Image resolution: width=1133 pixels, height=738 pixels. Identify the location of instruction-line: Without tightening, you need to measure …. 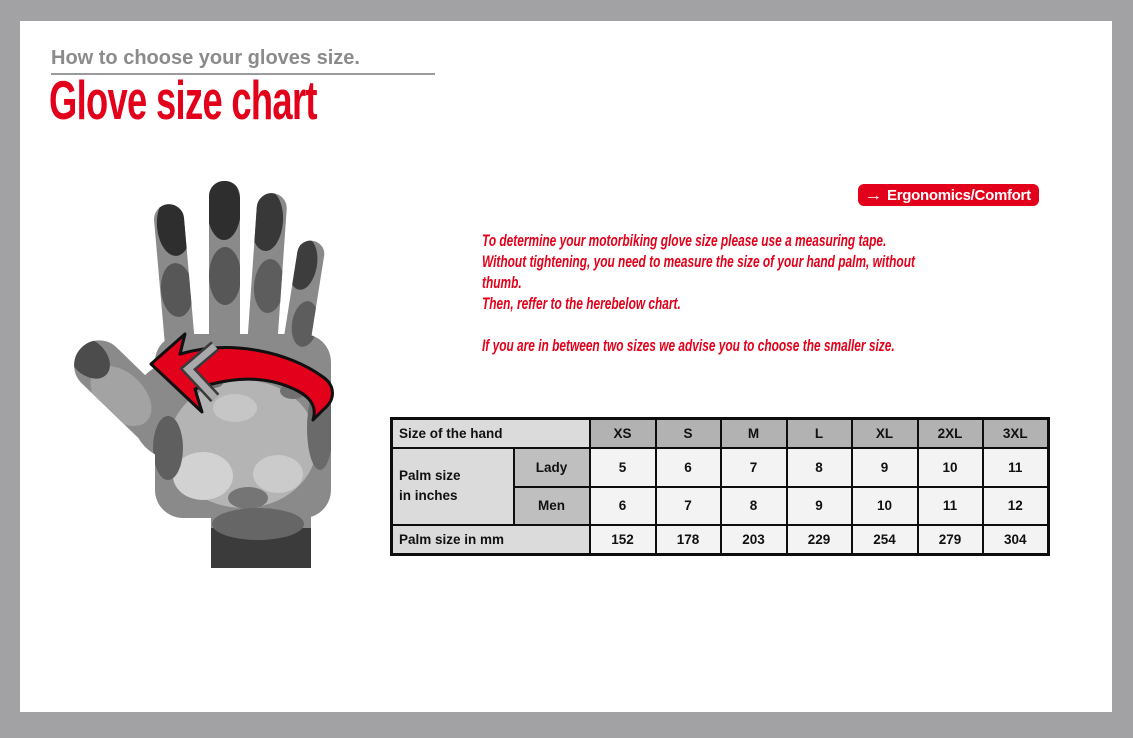
(698, 261).